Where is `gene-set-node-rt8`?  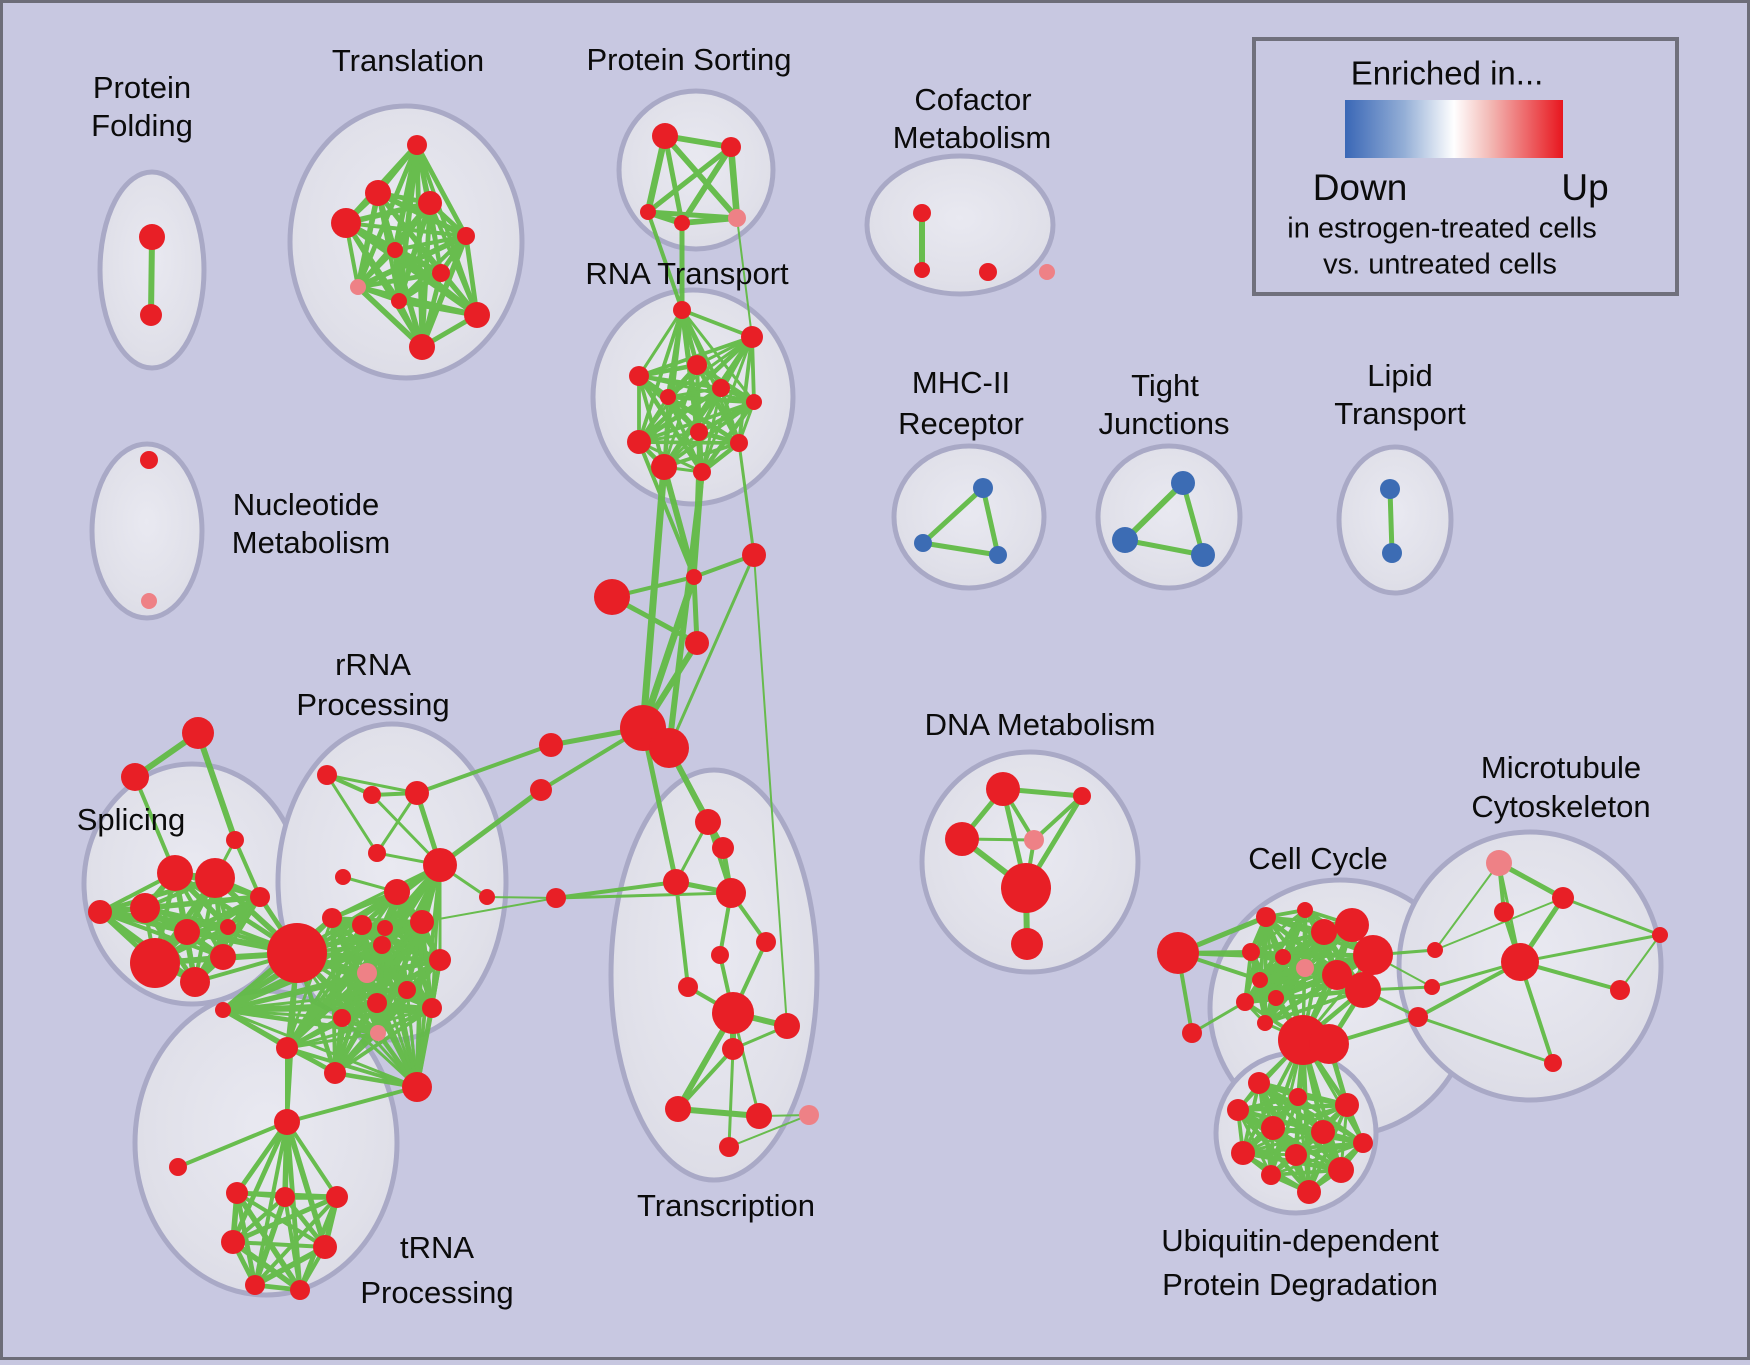
gene-set-node-rt8 is located at coordinates (639, 442).